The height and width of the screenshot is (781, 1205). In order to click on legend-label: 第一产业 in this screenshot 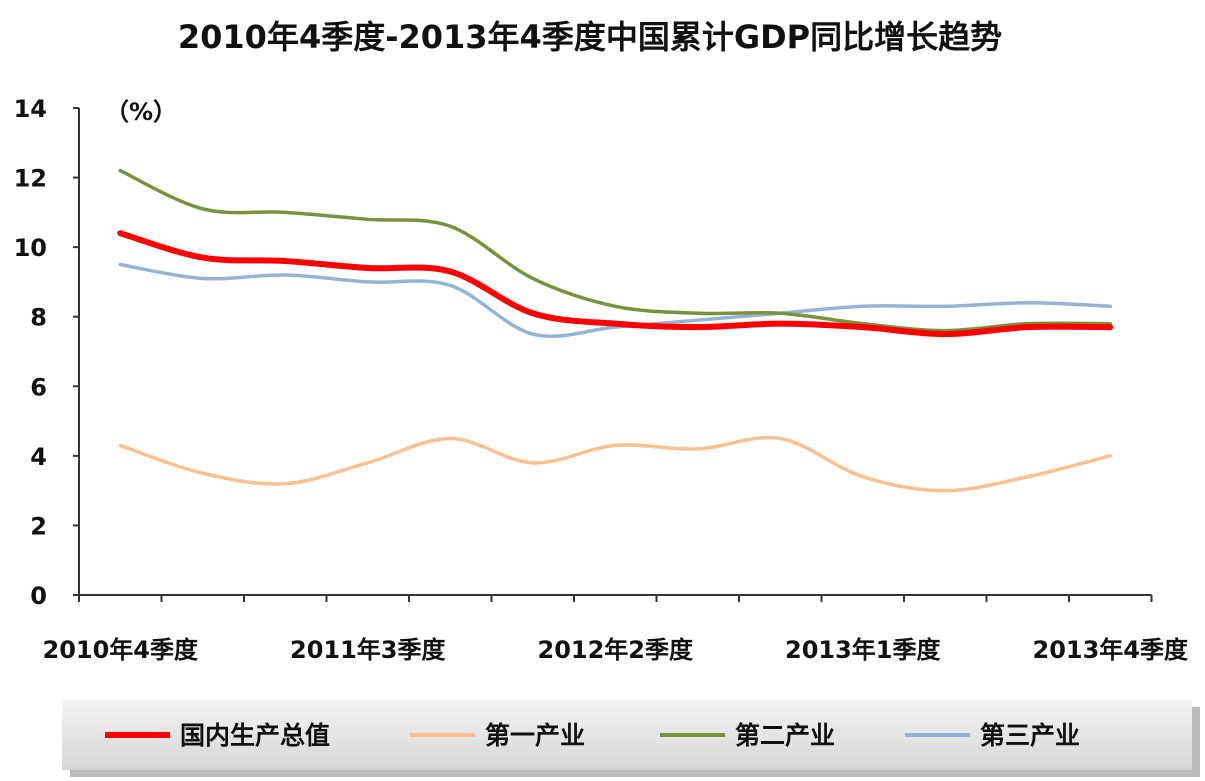, I will do `click(535, 735)`.